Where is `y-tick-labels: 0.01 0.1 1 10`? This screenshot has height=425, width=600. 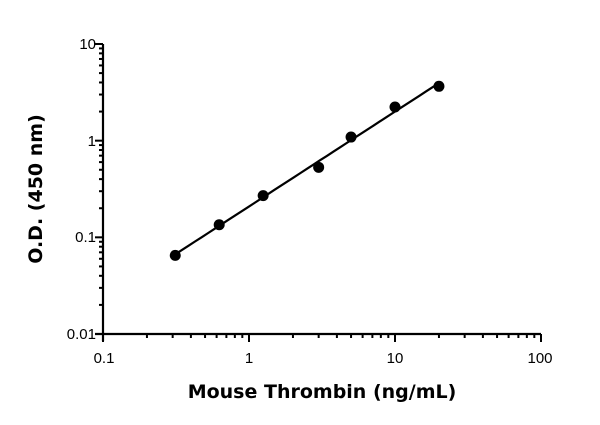 y-tick-labels: 0.01 0.1 1 10 is located at coordinates (81, 189).